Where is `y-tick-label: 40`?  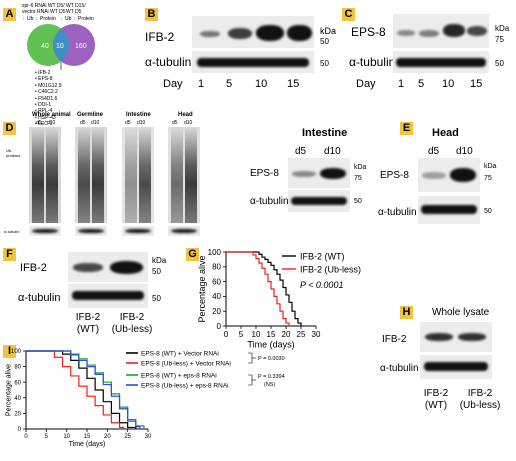 y-tick-label: 40 is located at coordinates (216, 296).